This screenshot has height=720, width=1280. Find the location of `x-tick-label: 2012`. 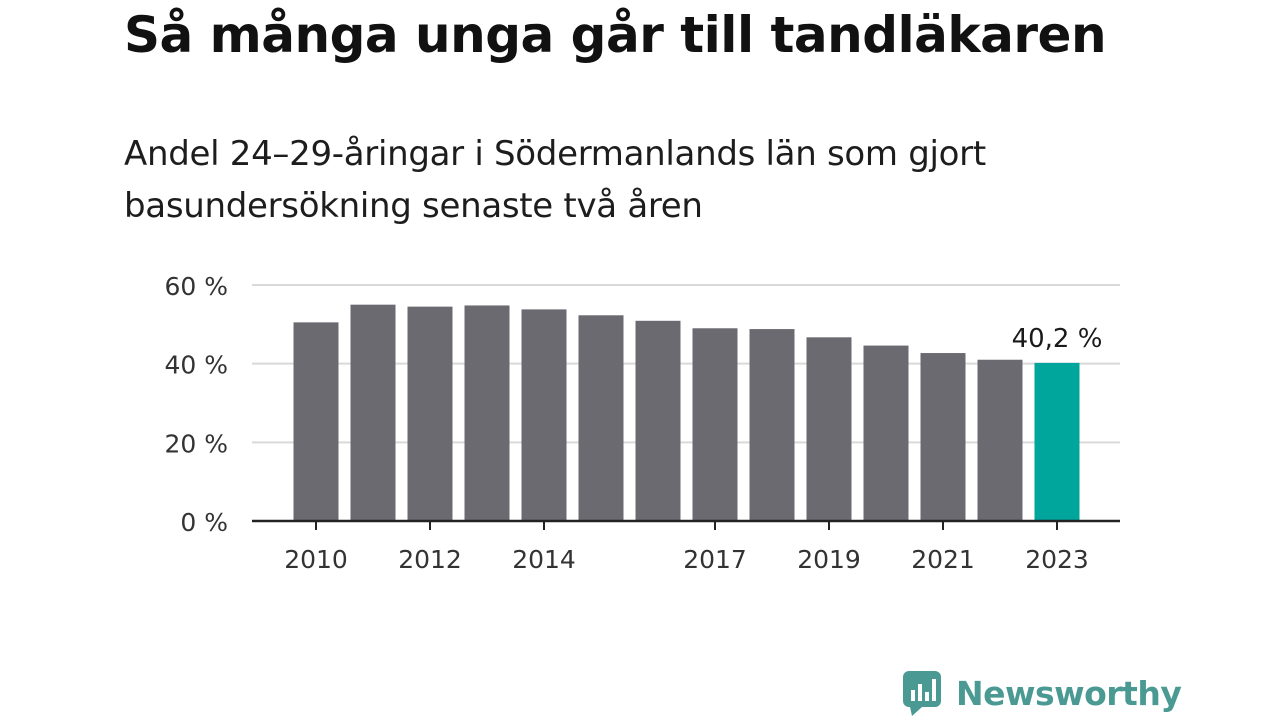

x-tick-label: 2012 is located at coordinates (430, 559).